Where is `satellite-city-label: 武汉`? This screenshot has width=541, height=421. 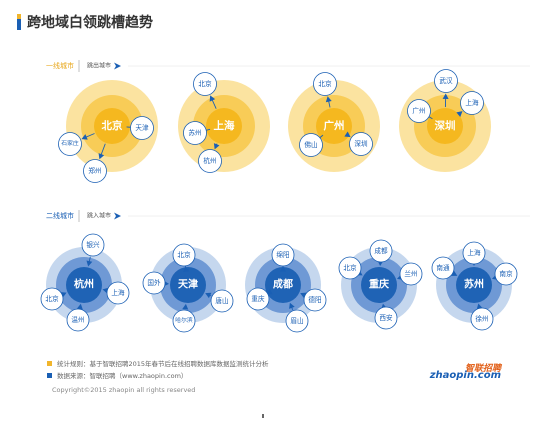
satellite-city-label: 武汉 is located at coordinates (446, 80).